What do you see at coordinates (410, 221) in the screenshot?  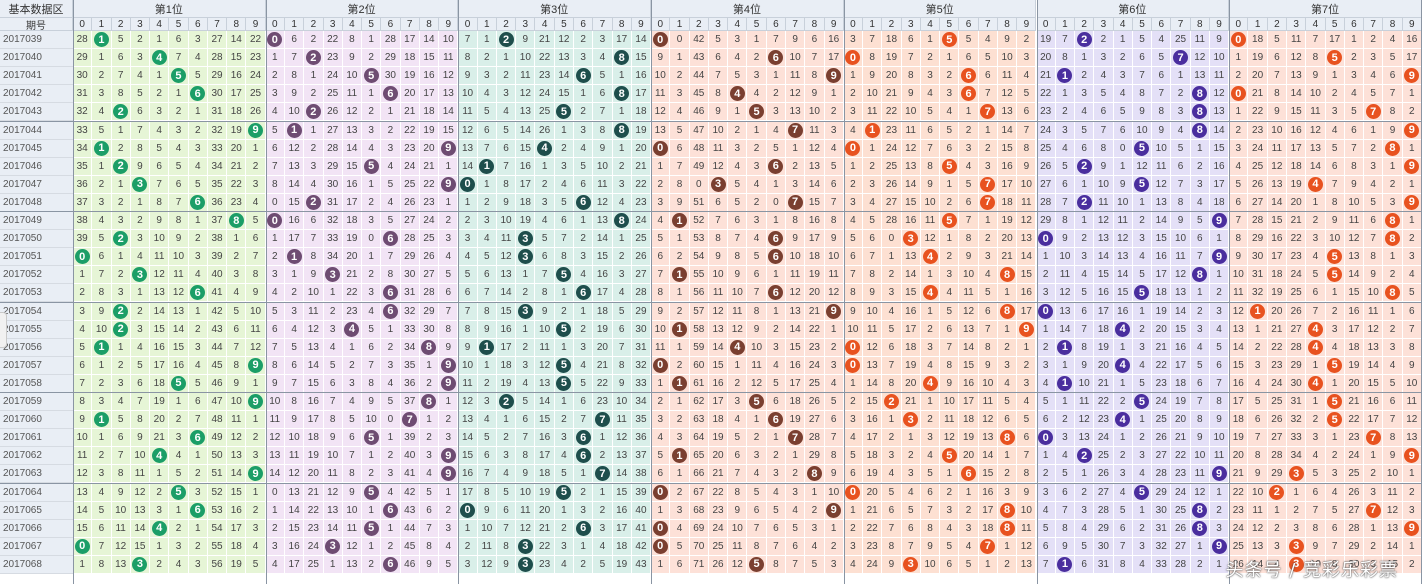 I see `miss-count-cell: 27` at bounding box center [410, 221].